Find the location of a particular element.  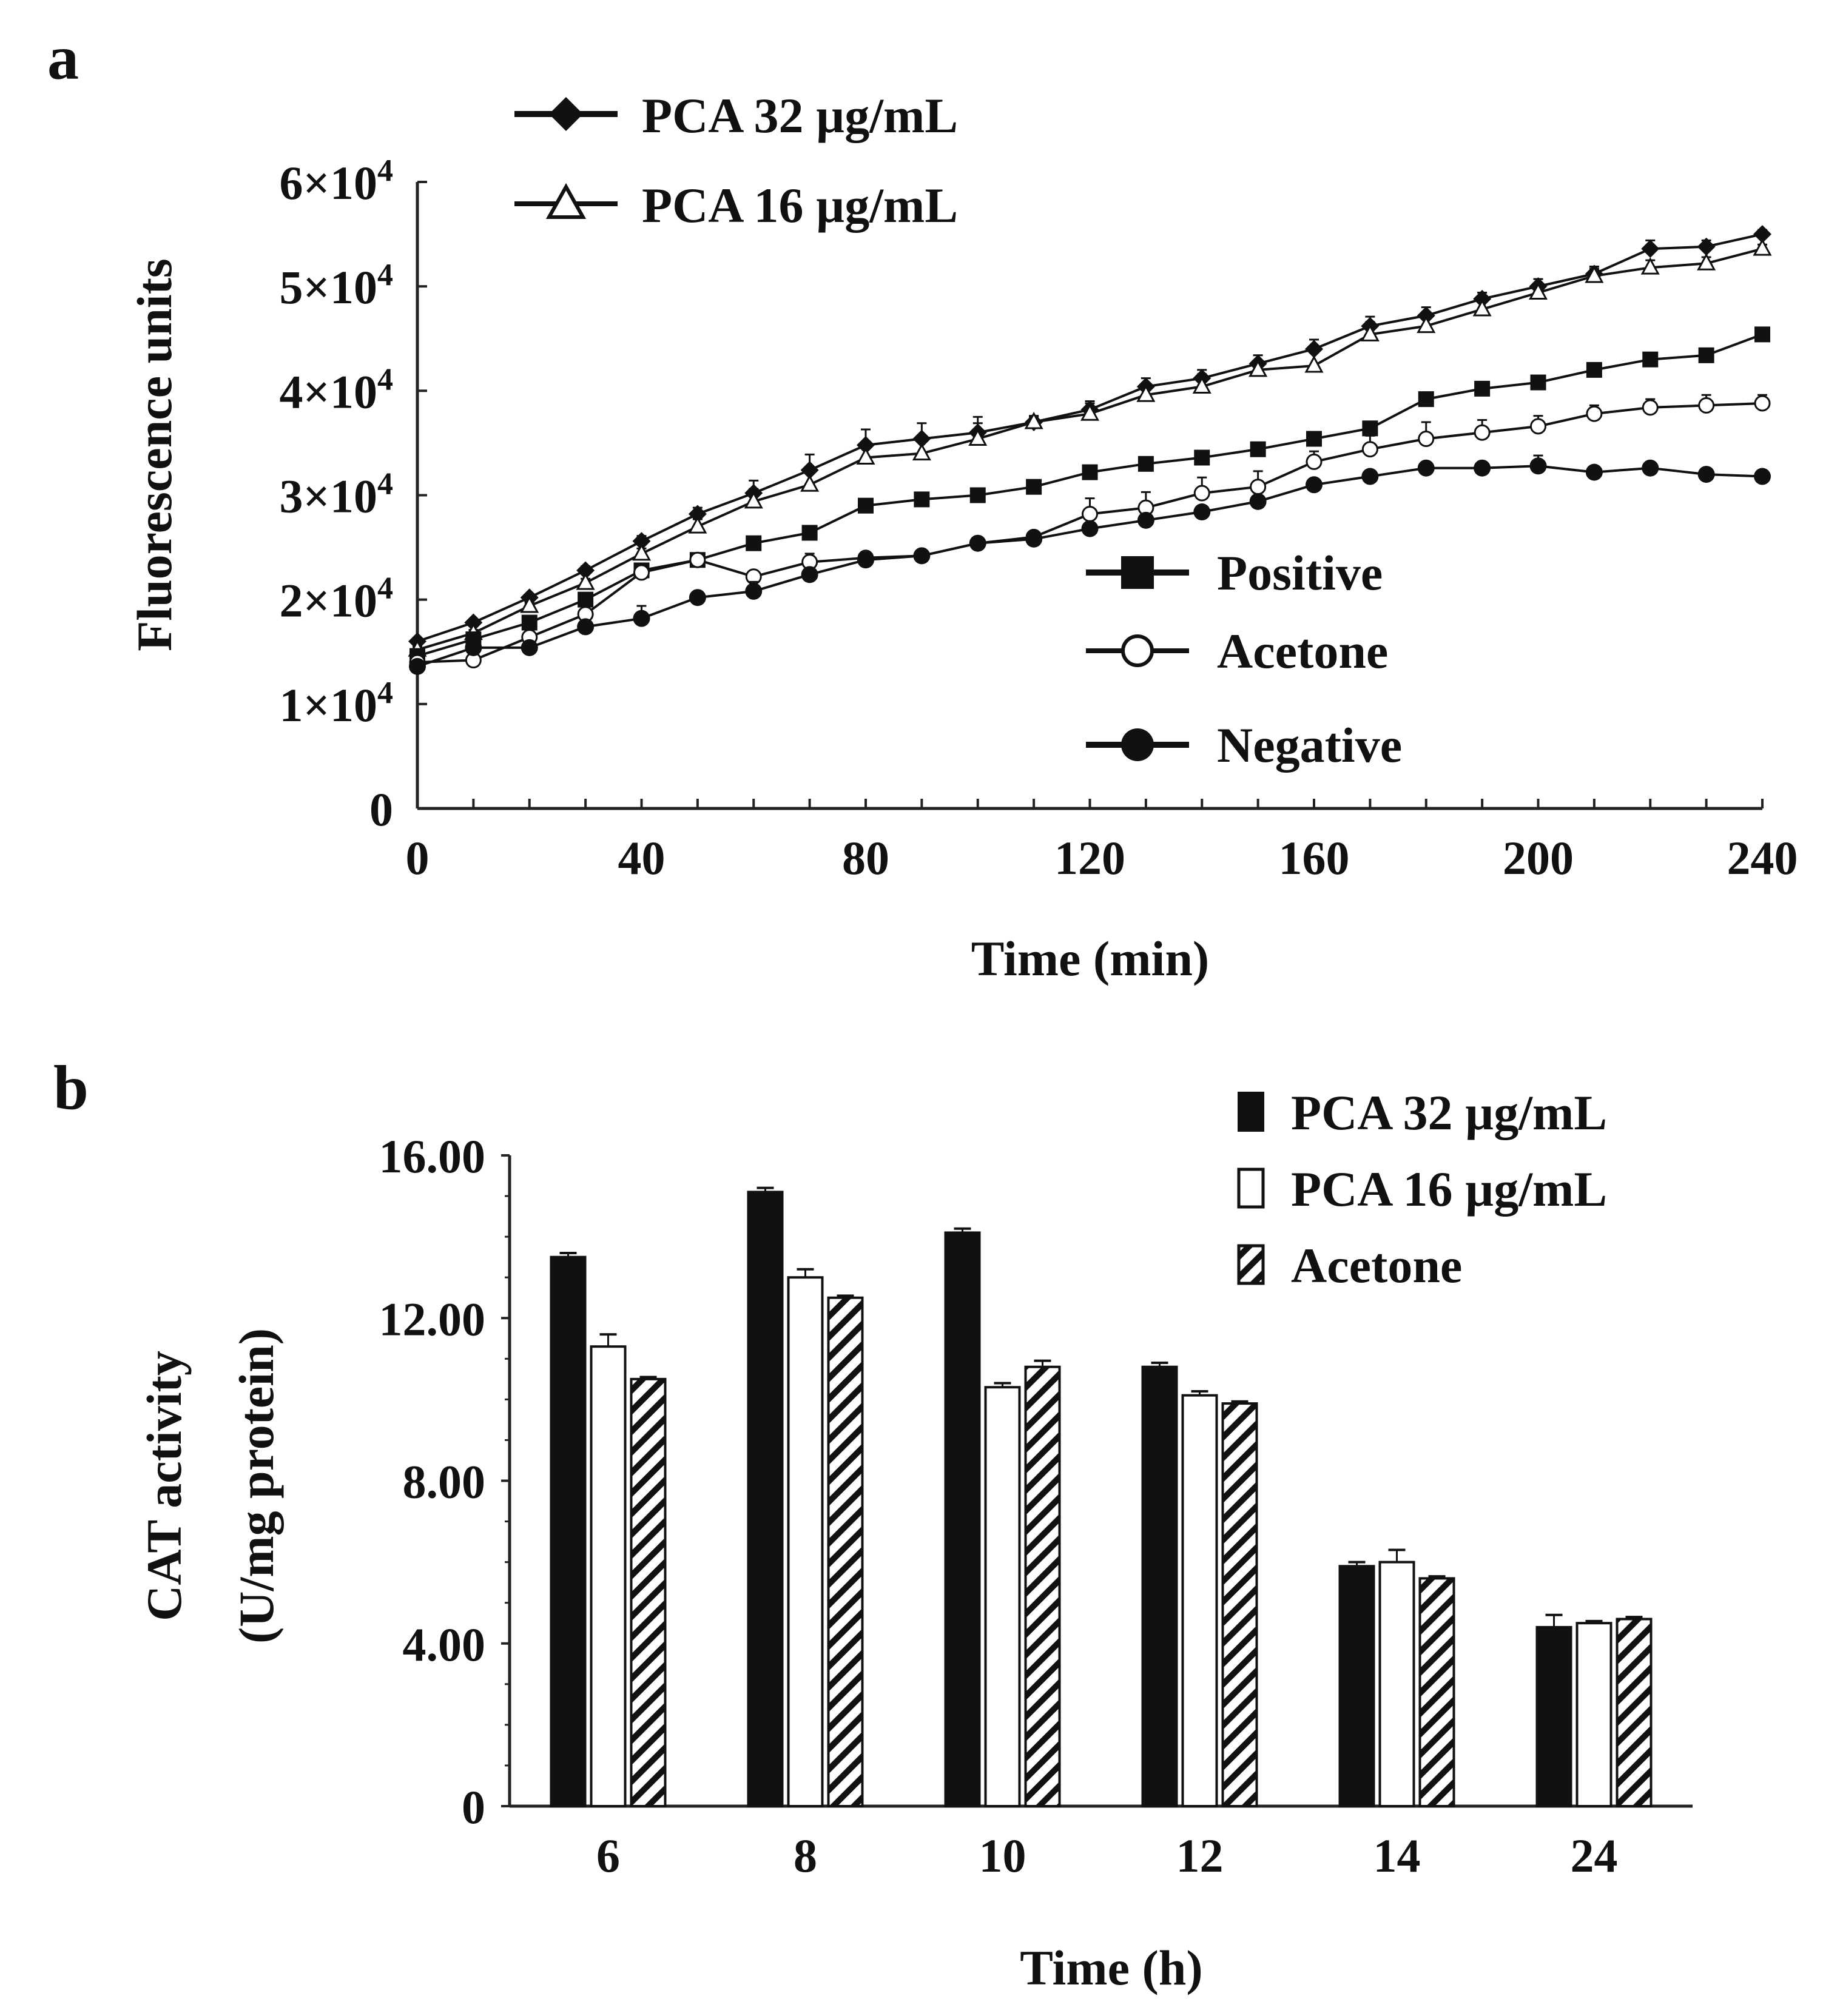

legend-label: PCA 32 µg/mL is located at coordinates (800, 115).